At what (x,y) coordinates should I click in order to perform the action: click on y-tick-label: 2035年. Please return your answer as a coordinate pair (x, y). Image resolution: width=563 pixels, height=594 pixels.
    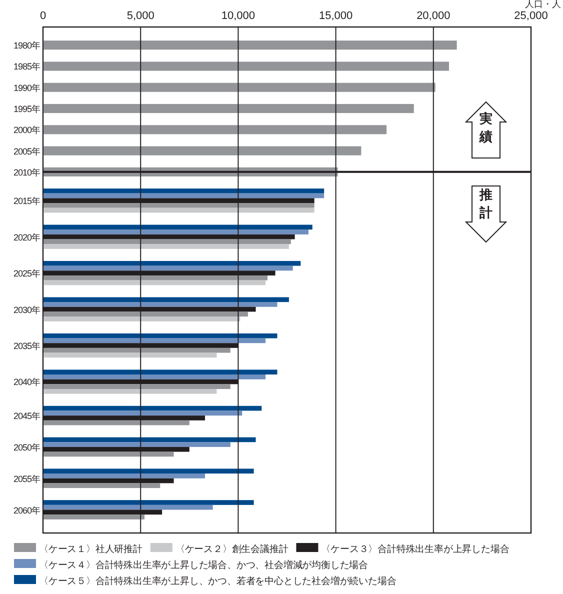
    Looking at the image, I should click on (26, 346).